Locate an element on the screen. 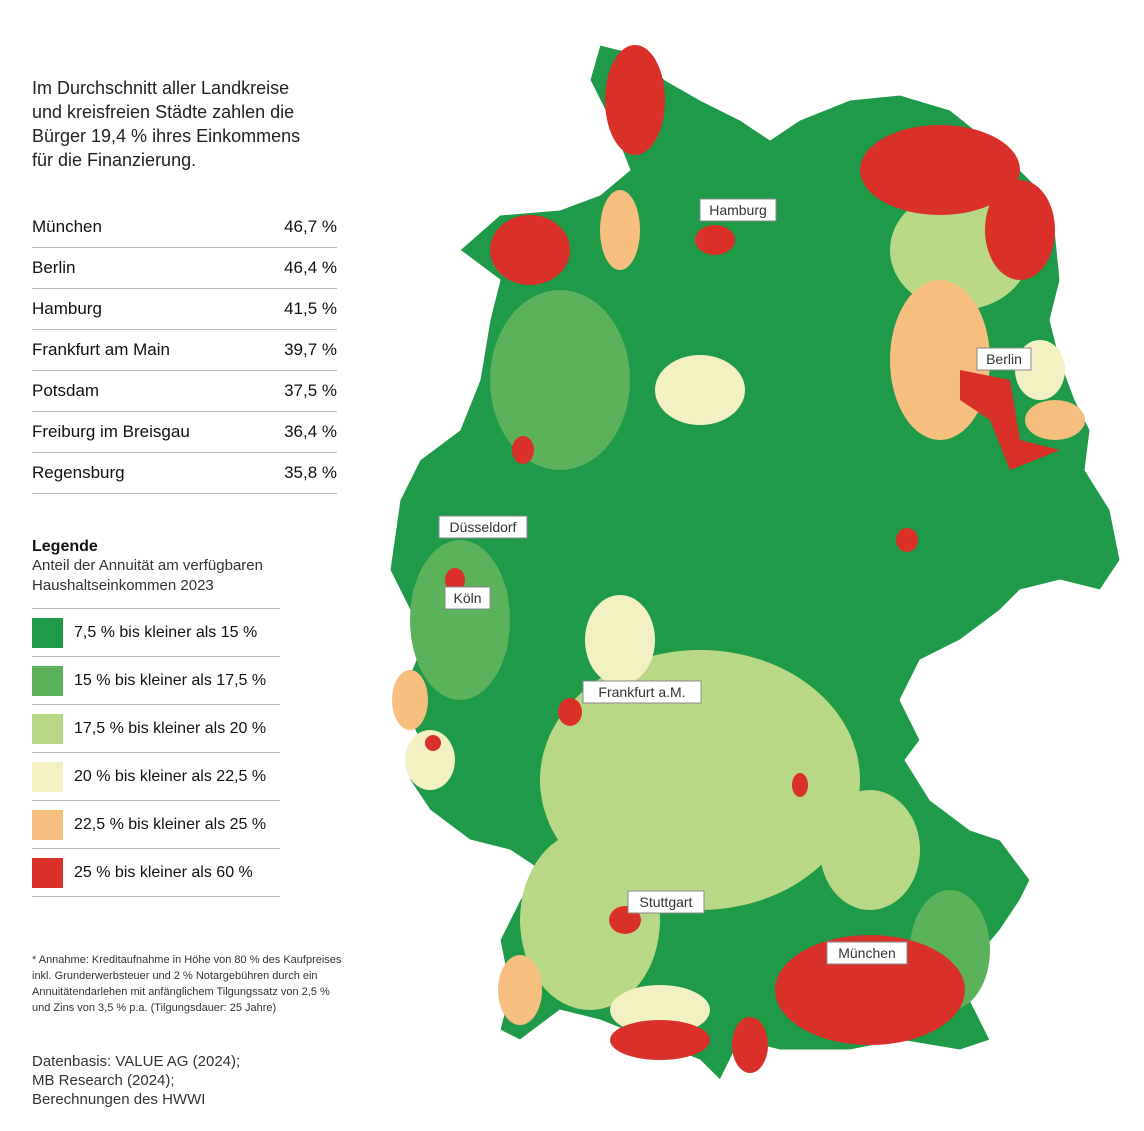 Image resolution: width=1144 pixels, height=1131 pixels. value-cell: 37,5 % is located at coordinates (310, 390).